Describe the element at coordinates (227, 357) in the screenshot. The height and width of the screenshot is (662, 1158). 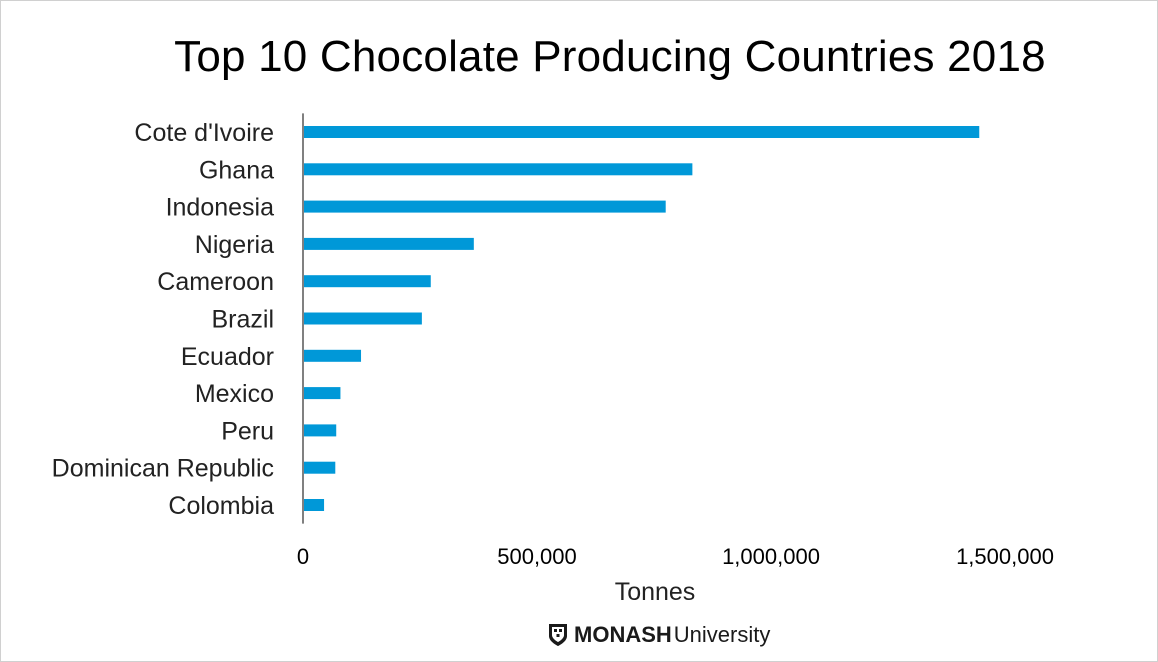
I see `category-label-6: Ecuador` at that location.